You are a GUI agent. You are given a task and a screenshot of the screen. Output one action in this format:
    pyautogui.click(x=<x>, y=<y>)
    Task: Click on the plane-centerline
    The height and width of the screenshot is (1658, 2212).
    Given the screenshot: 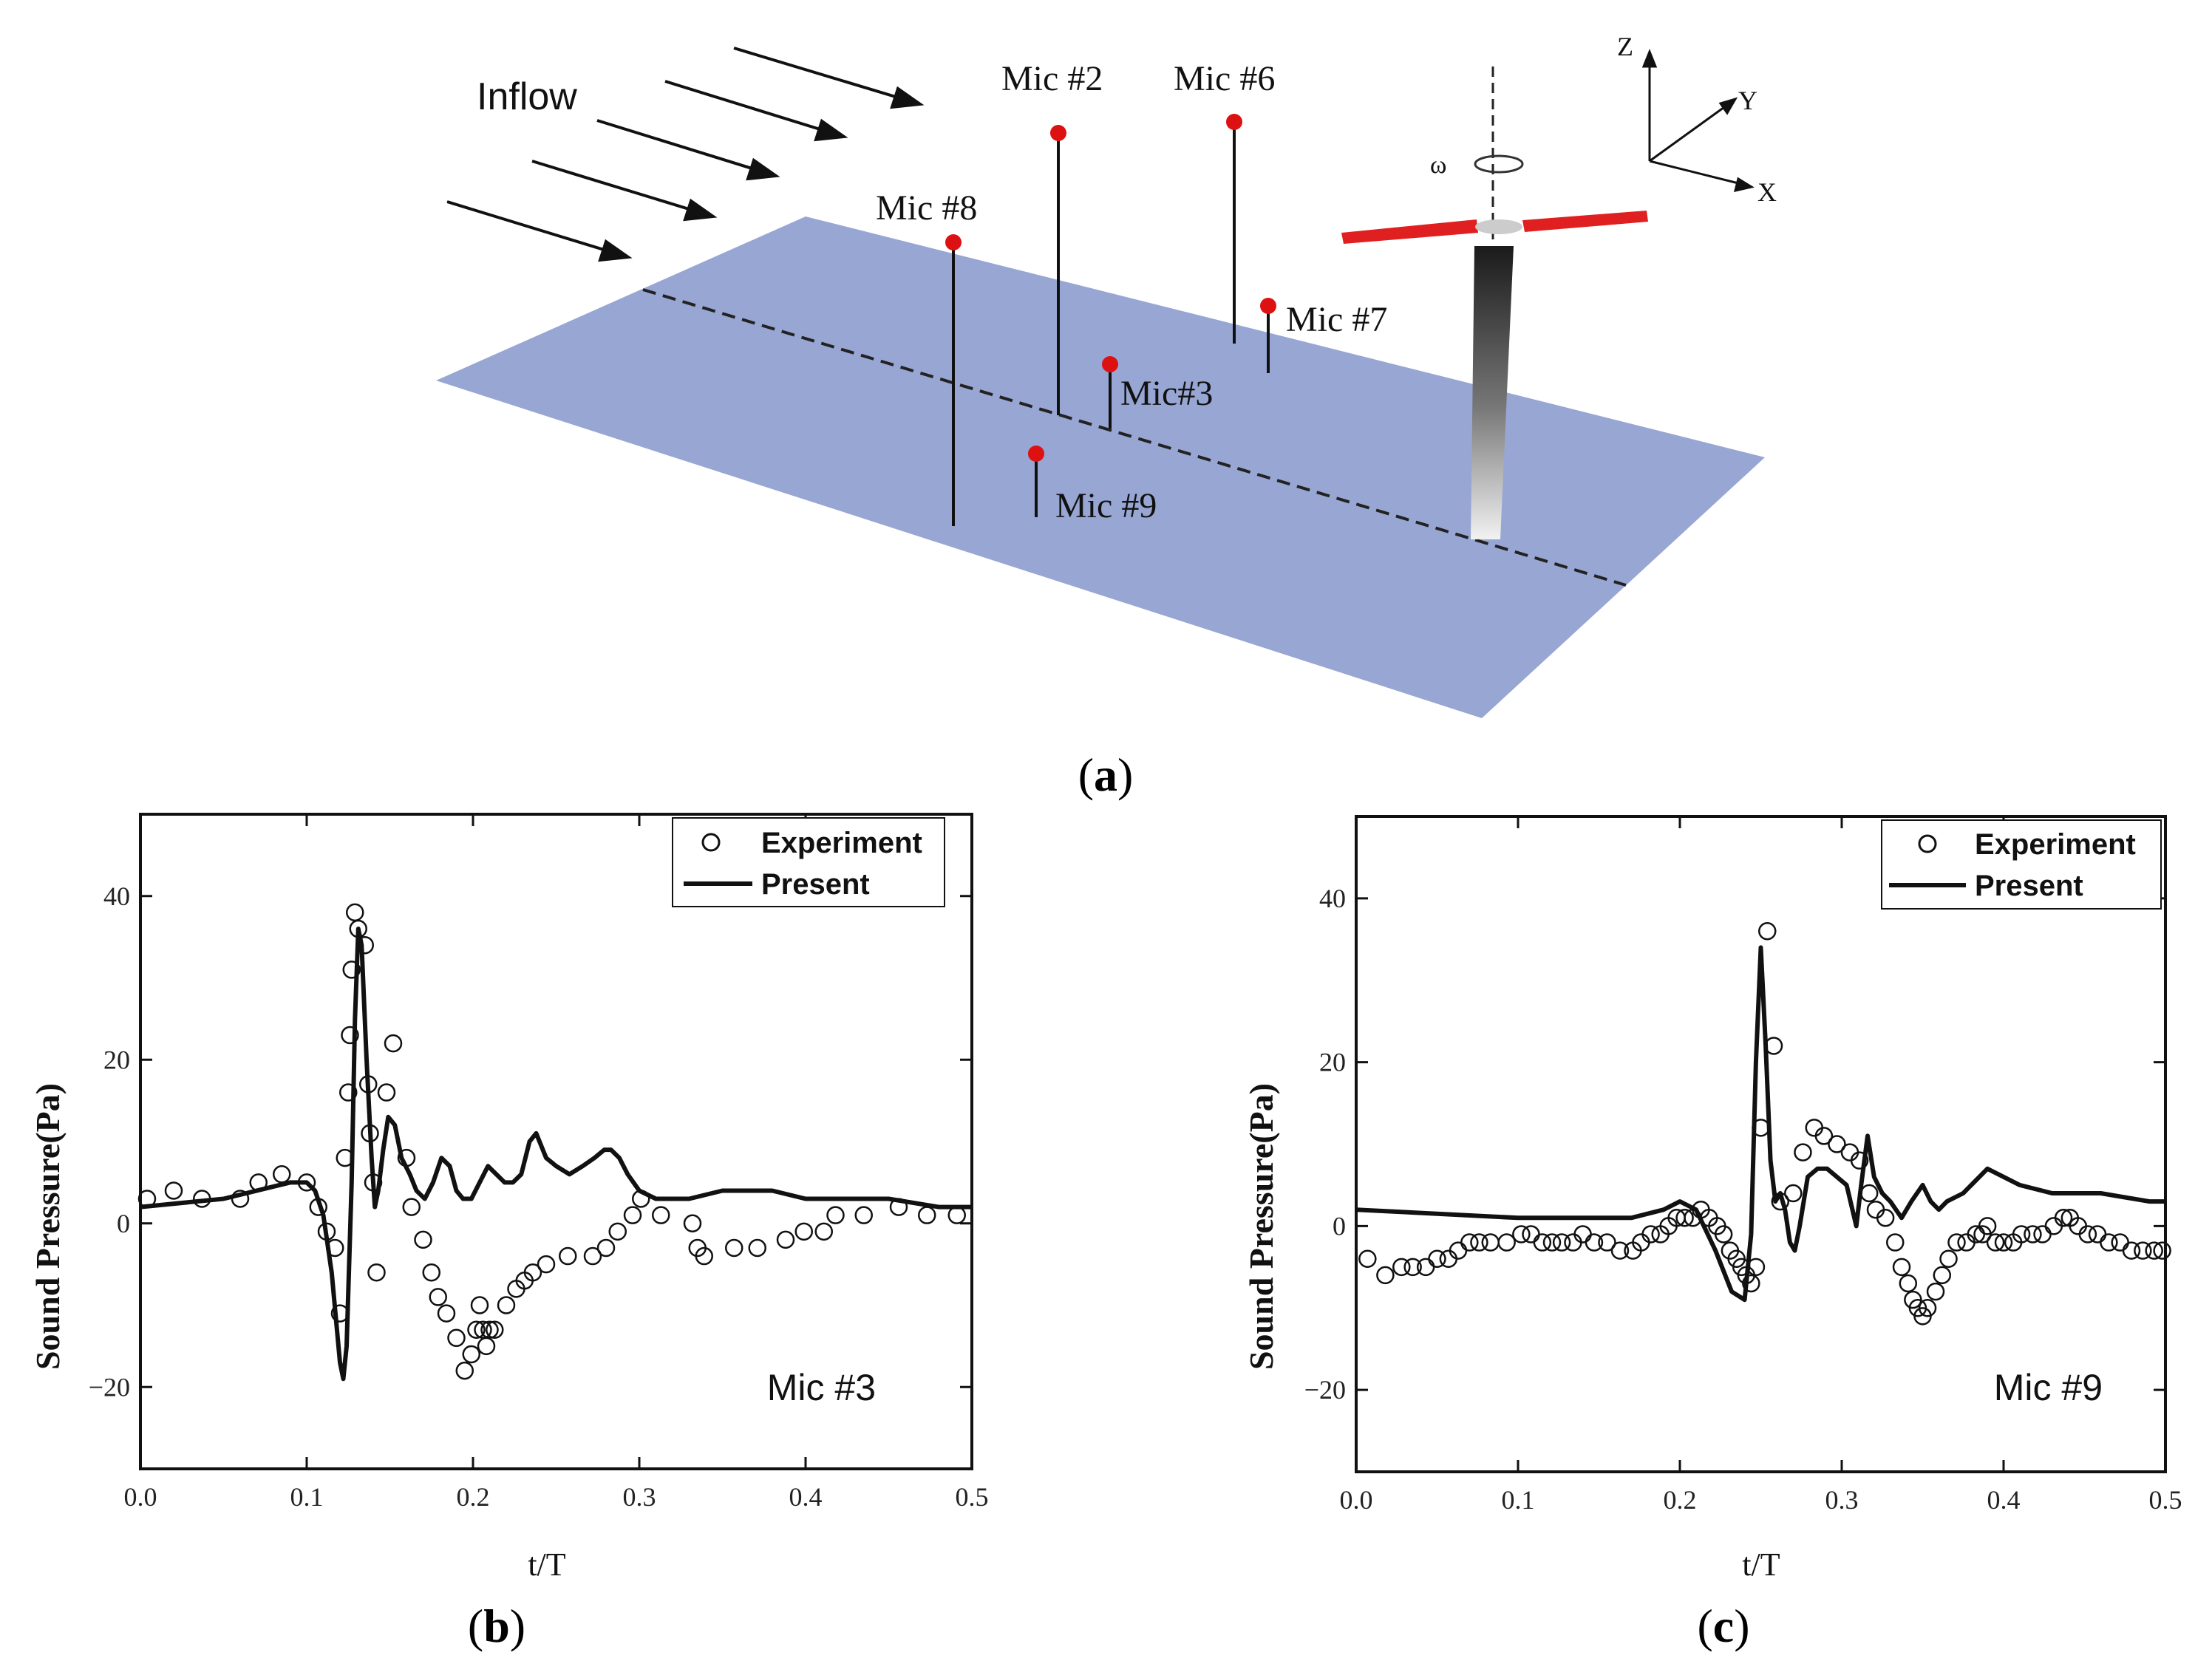 What is the action you would take?
    pyautogui.click(x=1134, y=437)
    